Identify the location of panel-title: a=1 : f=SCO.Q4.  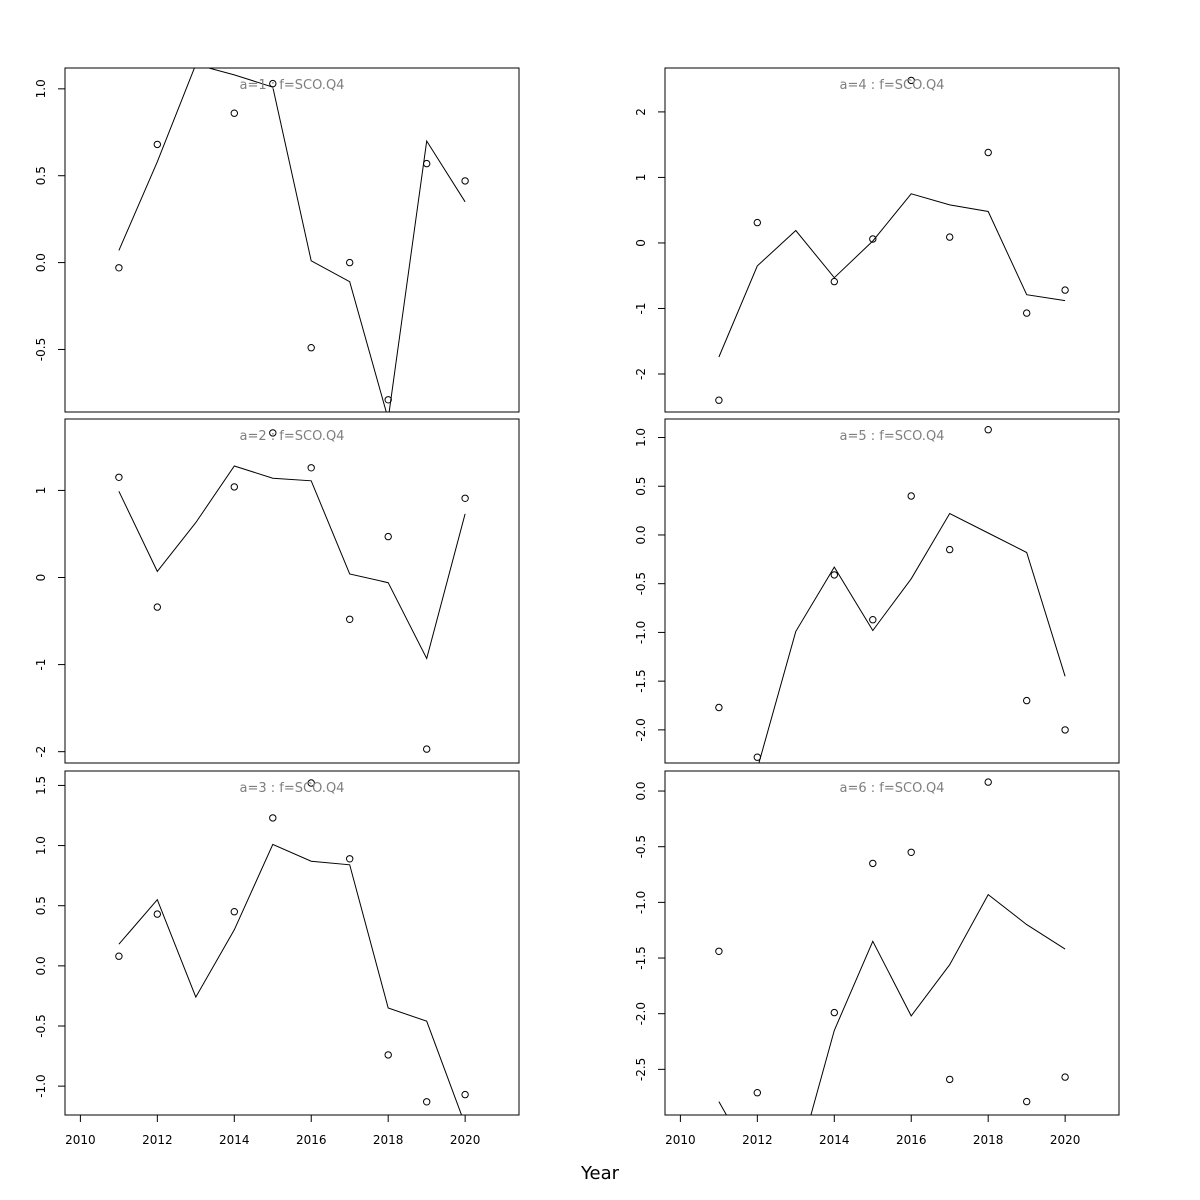
(292, 85).